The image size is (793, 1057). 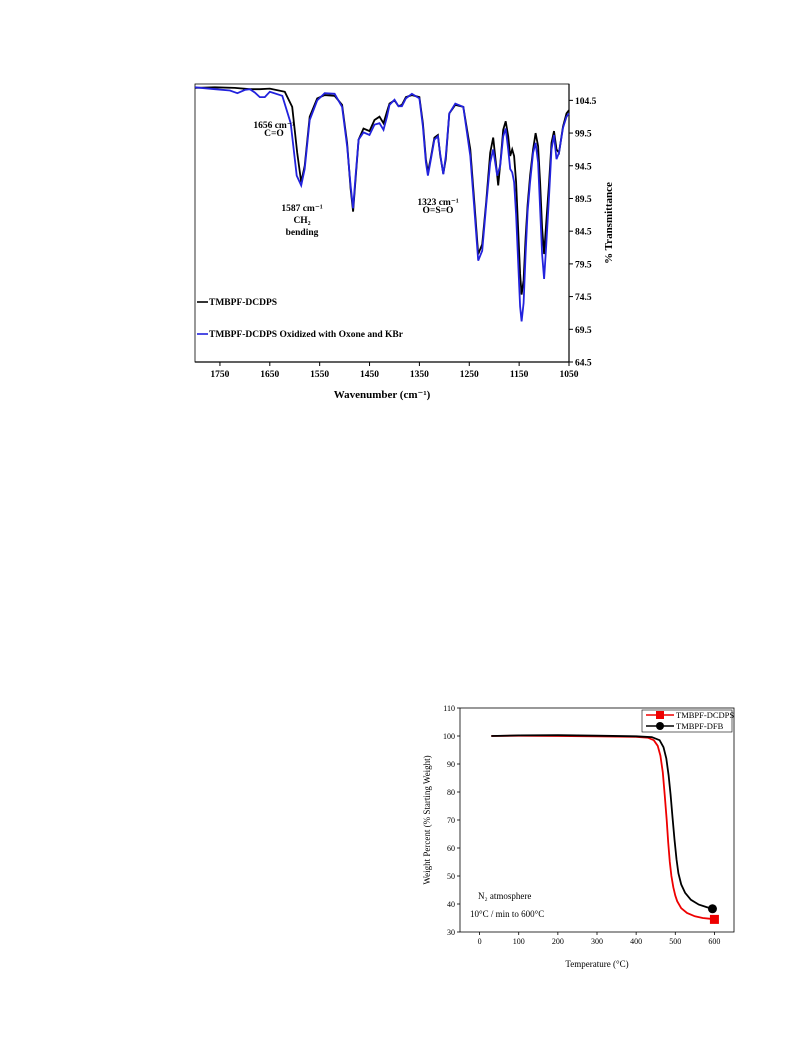 What do you see at coordinates (660, 726) in the screenshot?
I see `tga-legend-marker-circle` at bounding box center [660, 726].